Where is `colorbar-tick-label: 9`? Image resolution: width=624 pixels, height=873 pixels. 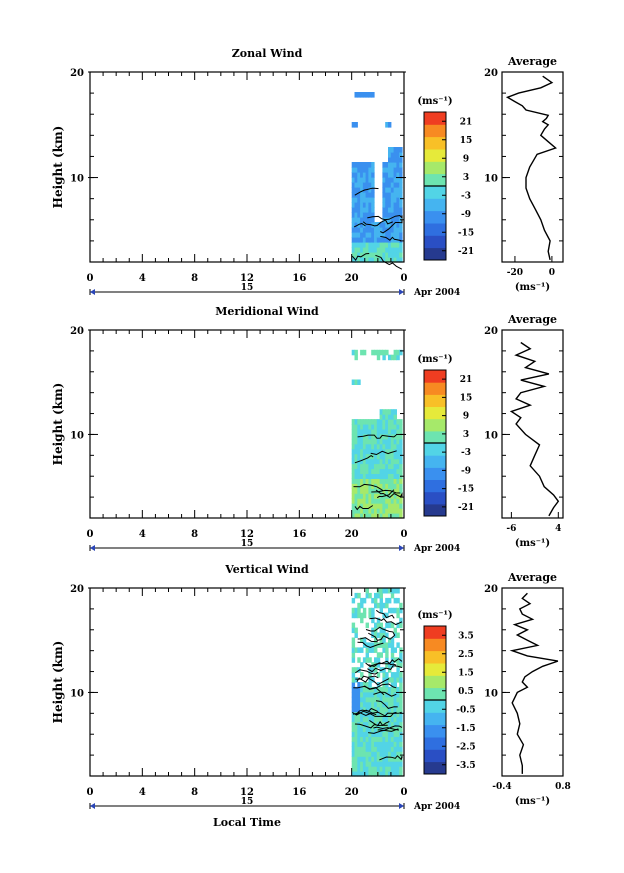 colorbar-tick-label: 9 is located at coordinates (466, 159).